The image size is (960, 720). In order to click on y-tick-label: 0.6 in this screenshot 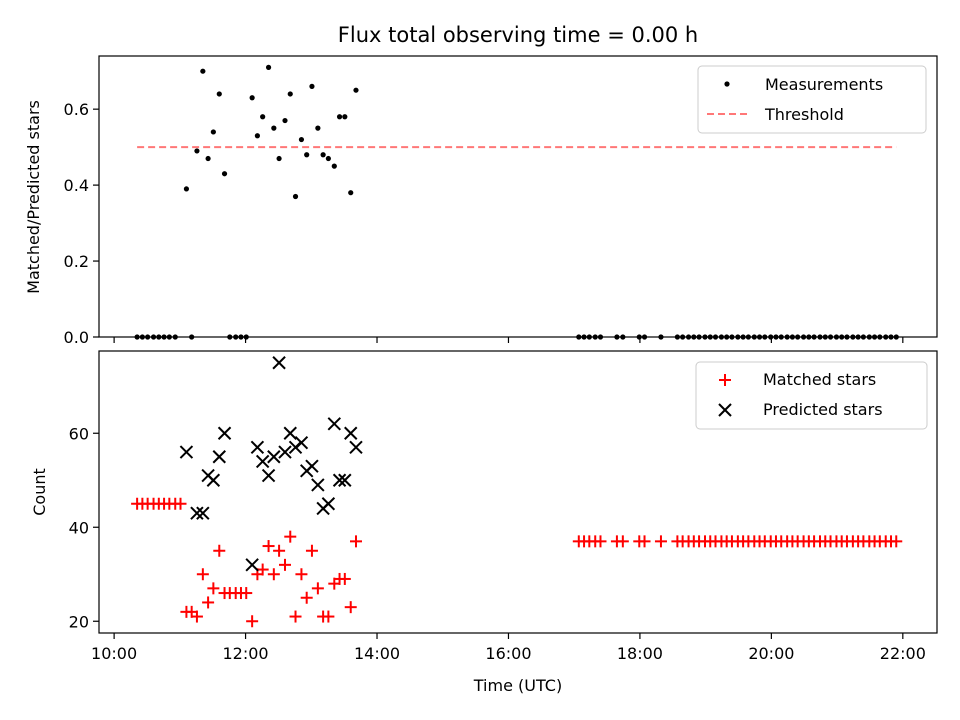, I will do `click(76, 109)`.